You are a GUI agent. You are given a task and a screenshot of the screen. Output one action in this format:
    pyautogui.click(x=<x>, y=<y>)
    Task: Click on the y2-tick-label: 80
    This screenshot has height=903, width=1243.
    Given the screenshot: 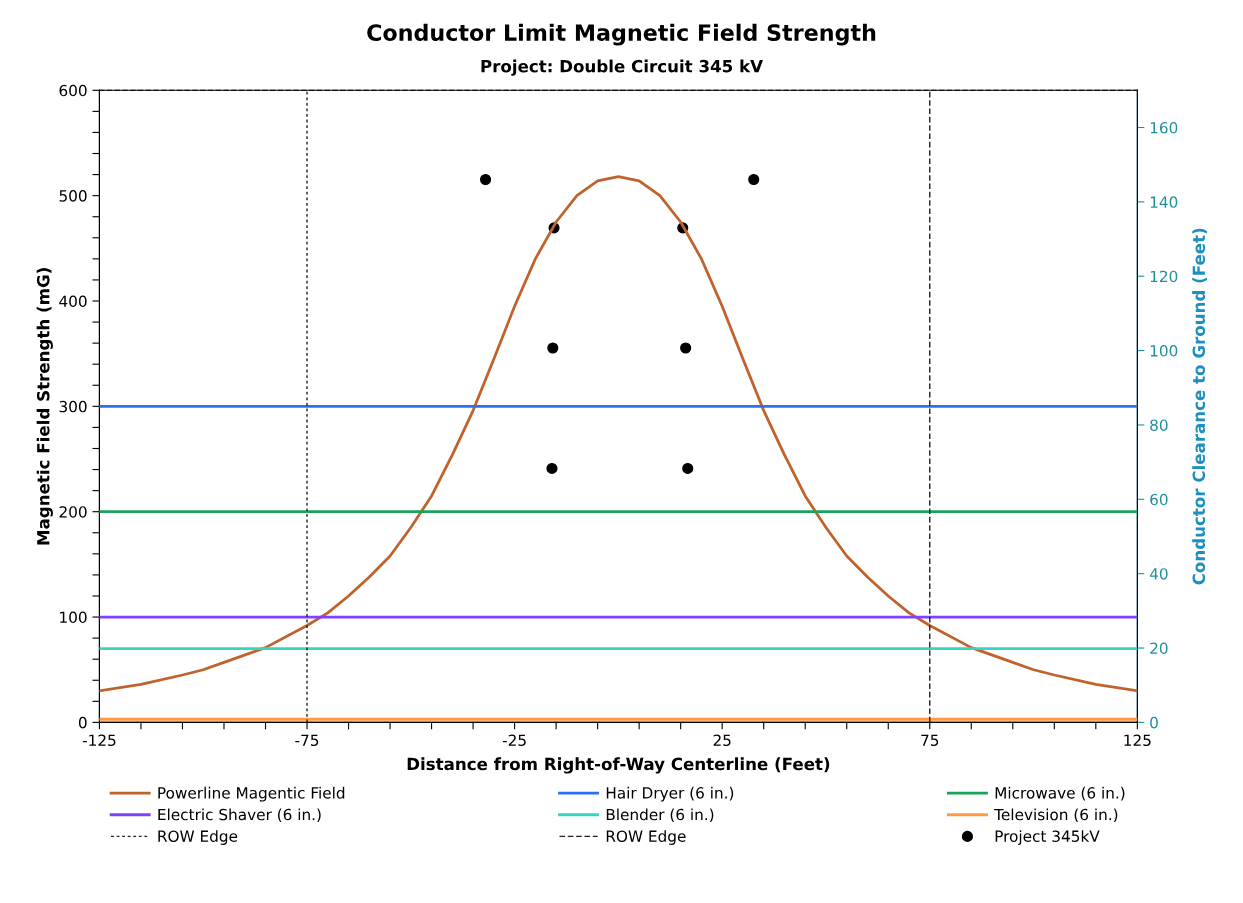 What is the action you would take?
    pyautogui.click(x=1159, y=425)
    